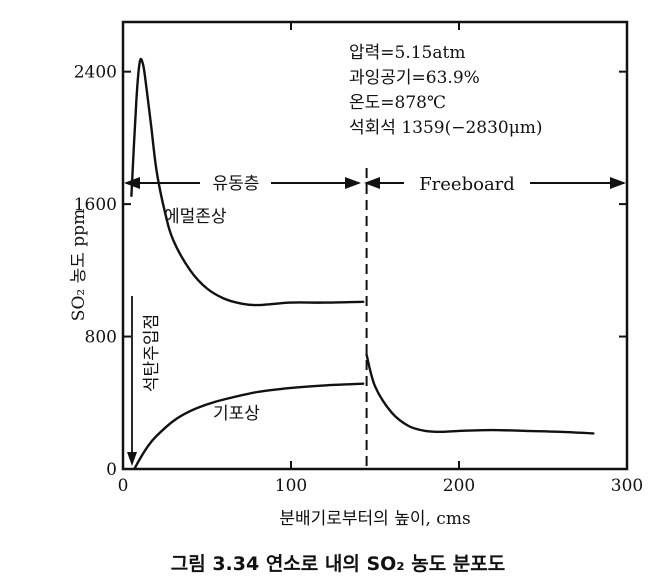  Describe the element at coordinates (195, 217) in the screenshot. I see `emulsion-phase-label: 에멀존상` at that location.